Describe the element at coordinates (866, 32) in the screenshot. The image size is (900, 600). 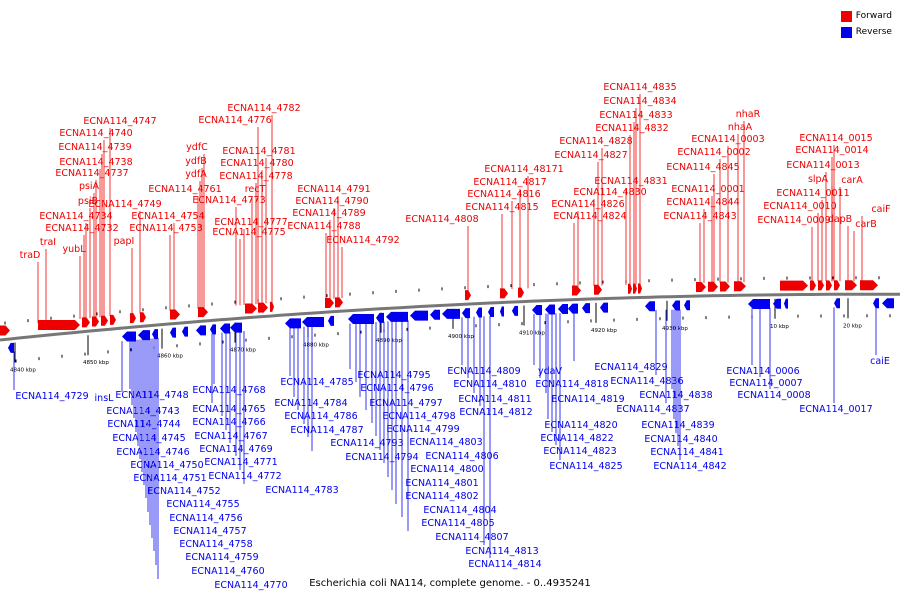
I see `legend-reverse: Reverse` at that location.